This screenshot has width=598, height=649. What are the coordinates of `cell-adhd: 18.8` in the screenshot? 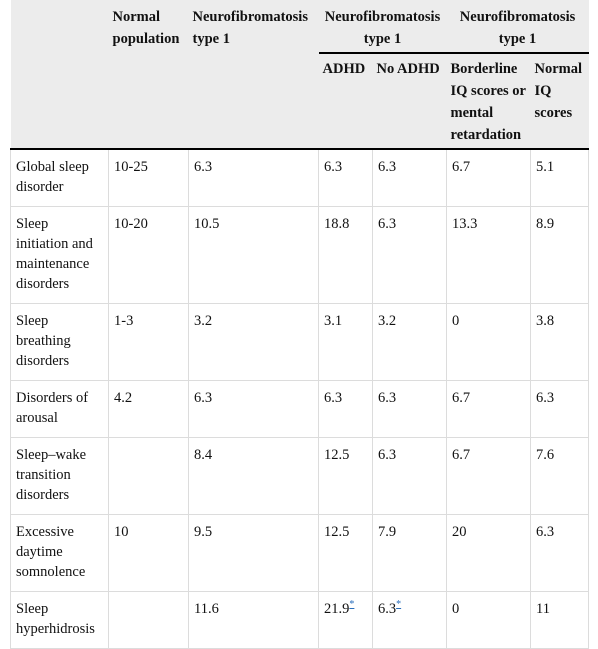 It's located at (345, 255).